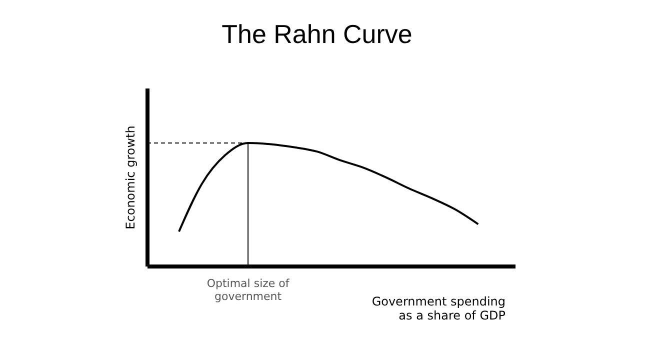  I want to click on x-axis-title: Government spending as a share of GDP, so click(439, 308).